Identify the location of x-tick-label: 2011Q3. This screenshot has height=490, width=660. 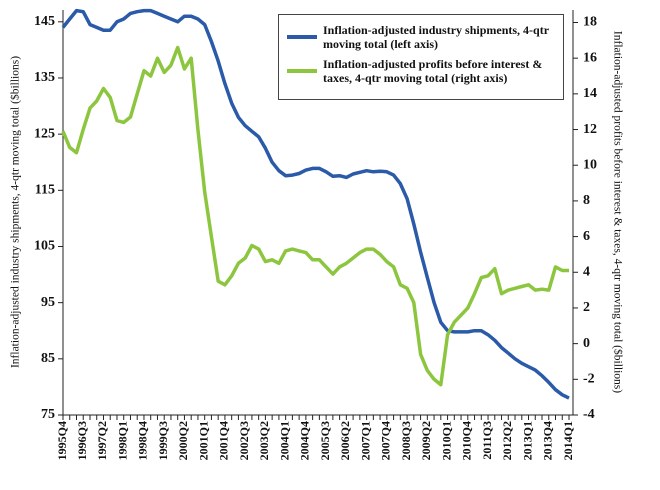
(487, 440).